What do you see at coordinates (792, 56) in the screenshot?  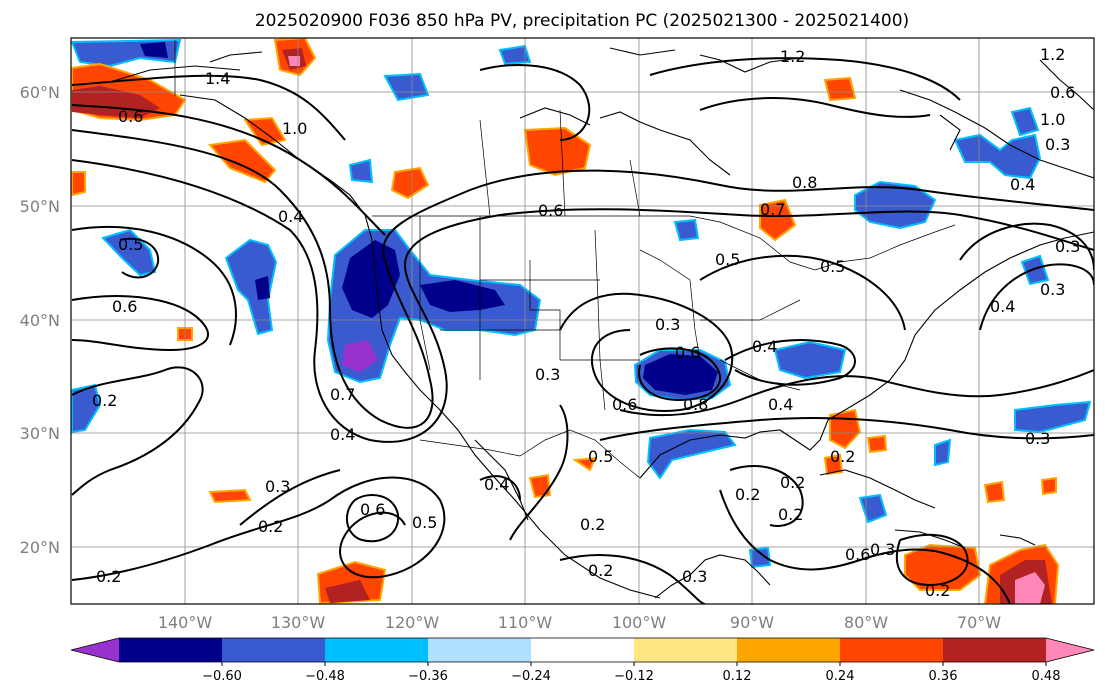 I see `contour-label: 1.2` at bounding box center [792, 56].